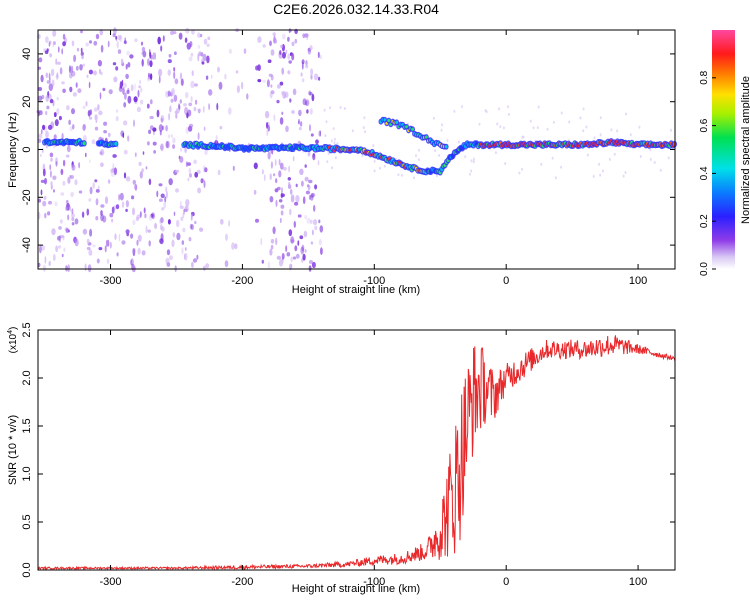 The height and width of the screenshot is (605, 750). Describe the element at coordinates (27, 473) in the screenshot. I see `y-tick-label: 1.0` at that location.